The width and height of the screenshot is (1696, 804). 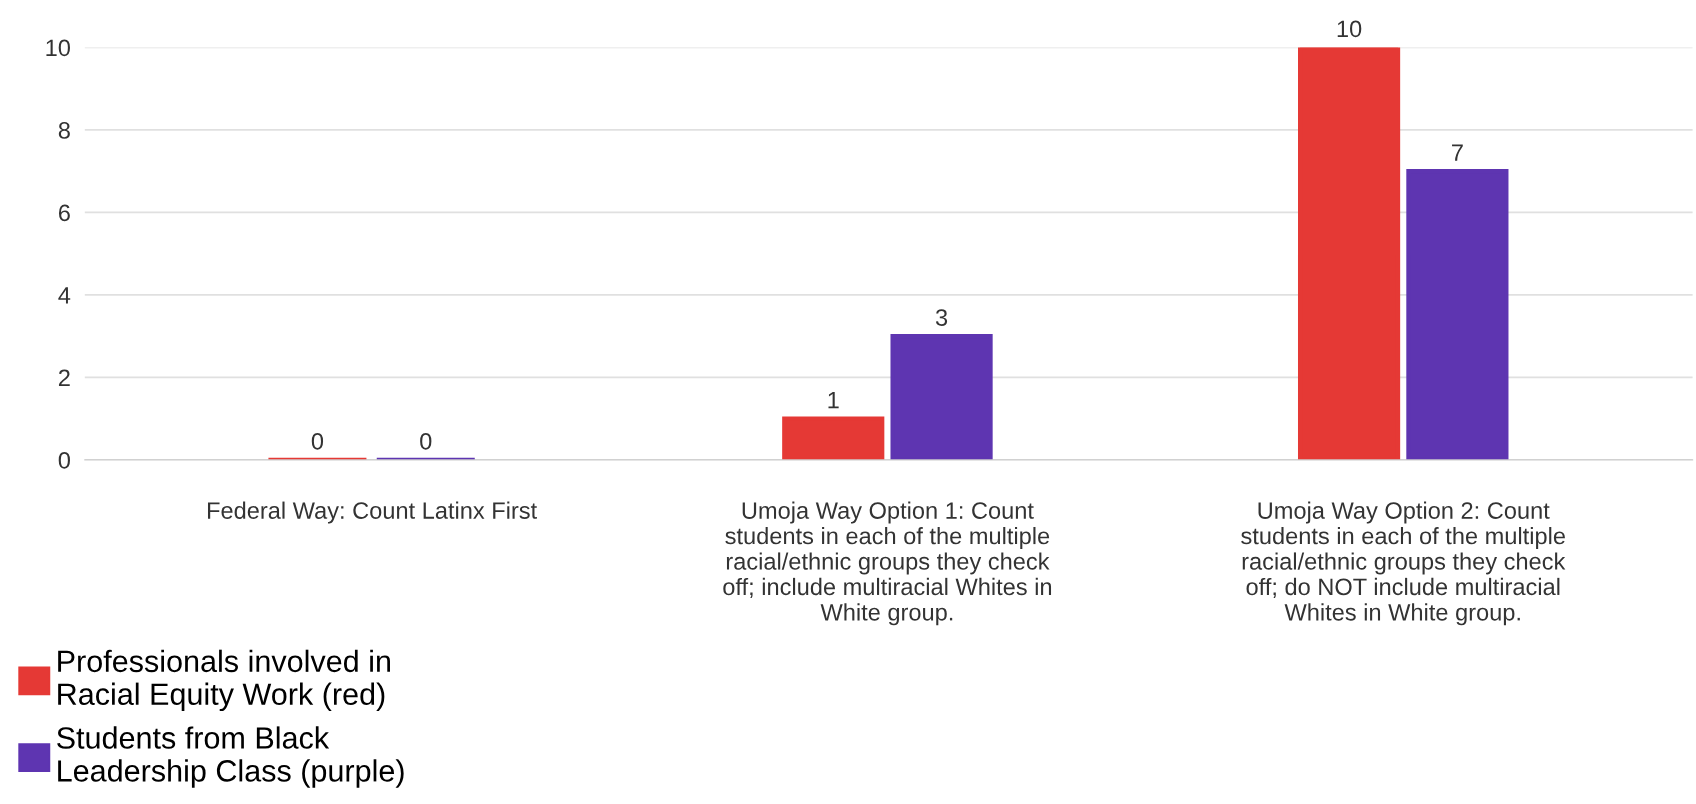 I want to click on data-label: 1, so click(x=833, y=400).